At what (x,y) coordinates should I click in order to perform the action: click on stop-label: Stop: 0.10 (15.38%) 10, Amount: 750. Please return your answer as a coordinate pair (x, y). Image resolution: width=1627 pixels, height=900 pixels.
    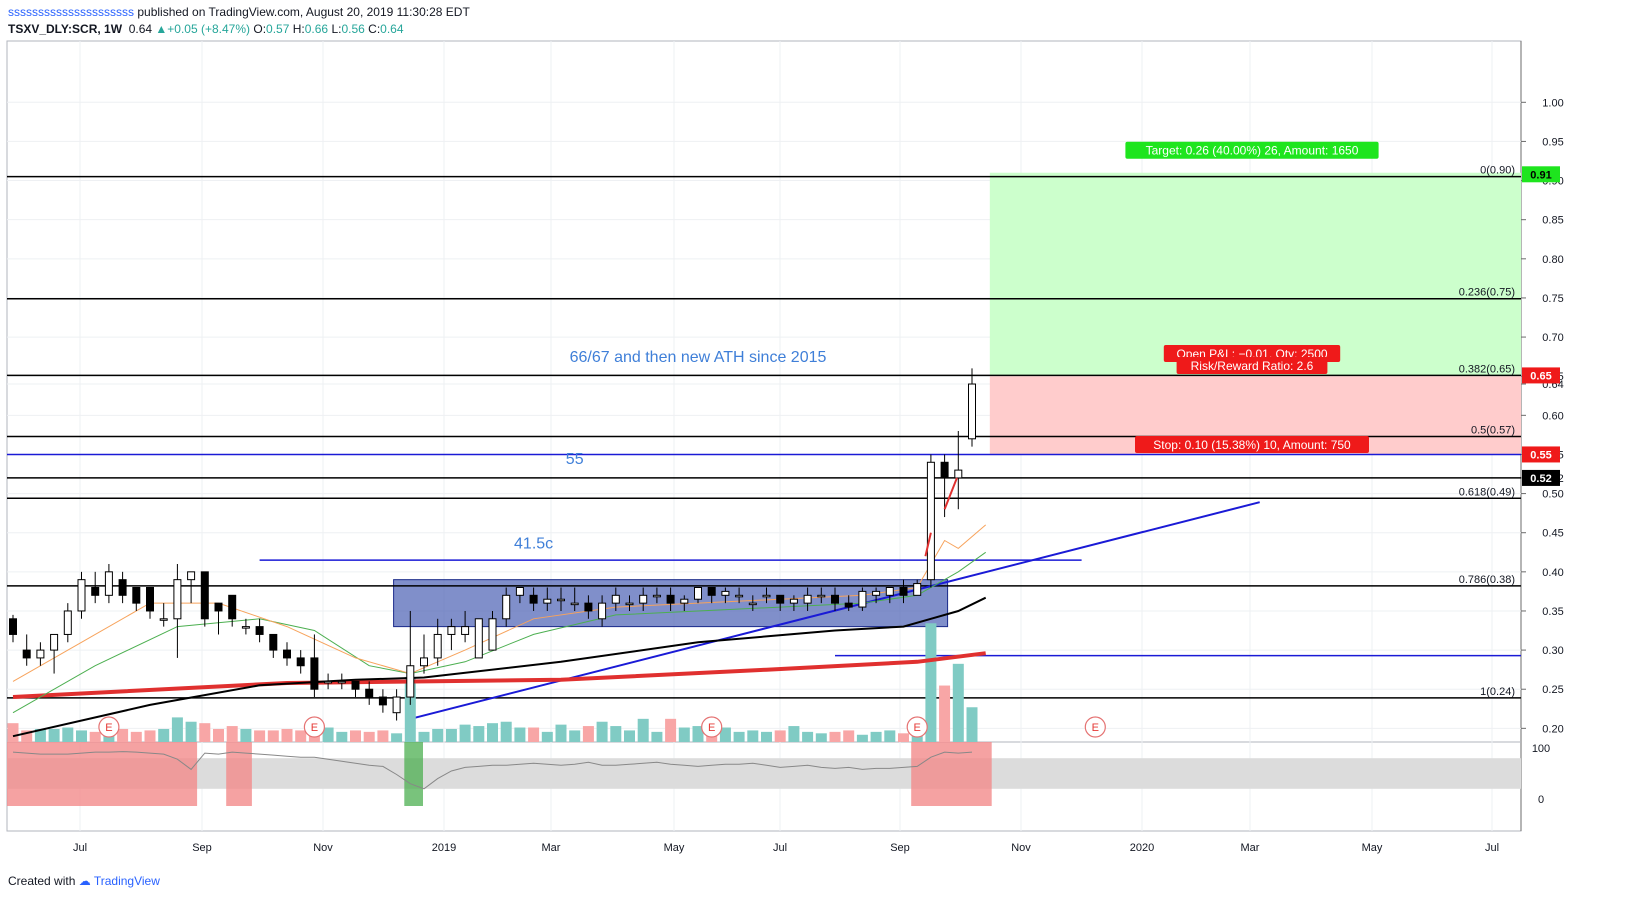
    Looking at the image, I should click on (1252, 445).